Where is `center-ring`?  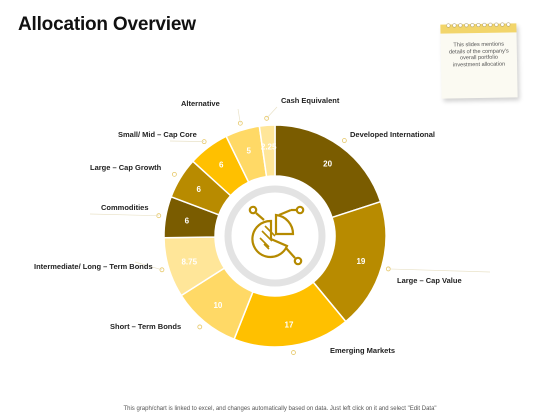
center-ring is located at coordinates (275, 236).